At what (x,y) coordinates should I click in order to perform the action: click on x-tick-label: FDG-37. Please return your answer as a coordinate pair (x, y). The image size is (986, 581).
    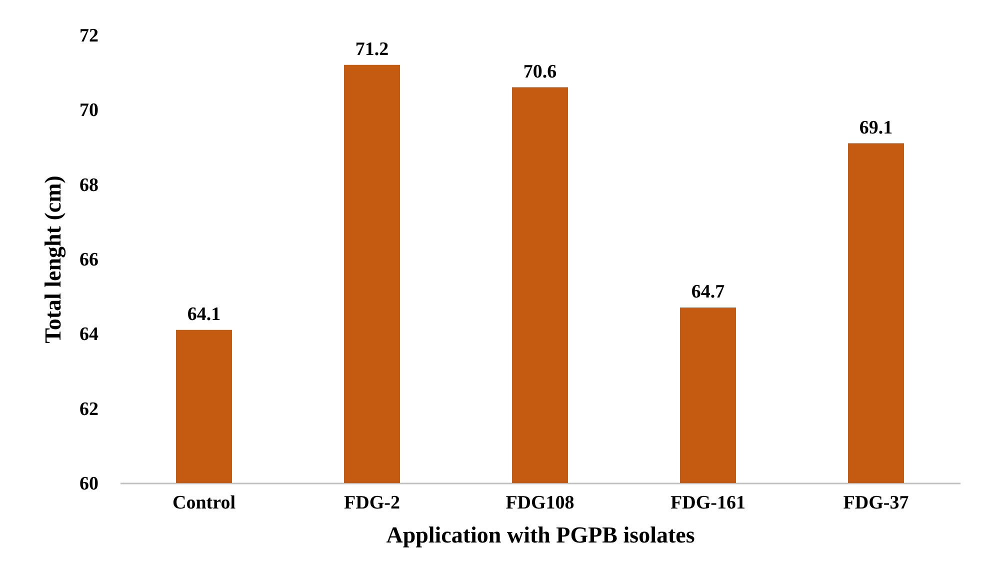
    Looking at the image, I should click on (876, 503).